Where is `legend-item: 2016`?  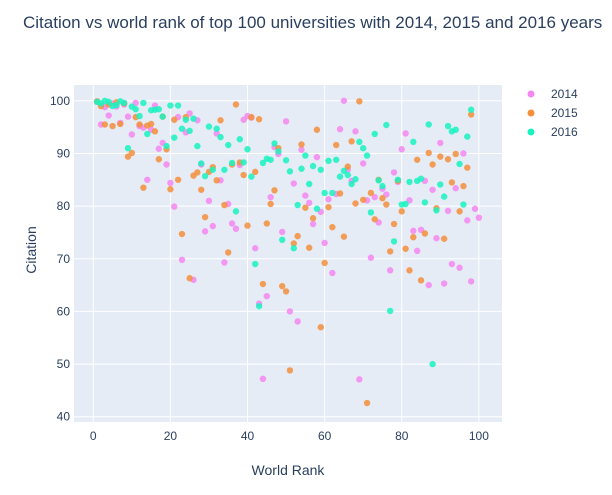 legend-item: 2016 is located at coordinates (553, 132).